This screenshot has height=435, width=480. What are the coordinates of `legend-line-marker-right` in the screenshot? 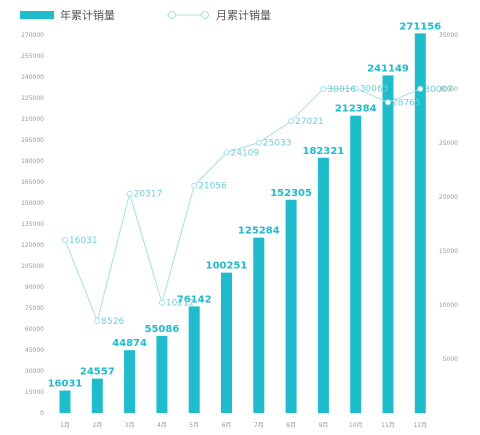 It's located at (205, 15).